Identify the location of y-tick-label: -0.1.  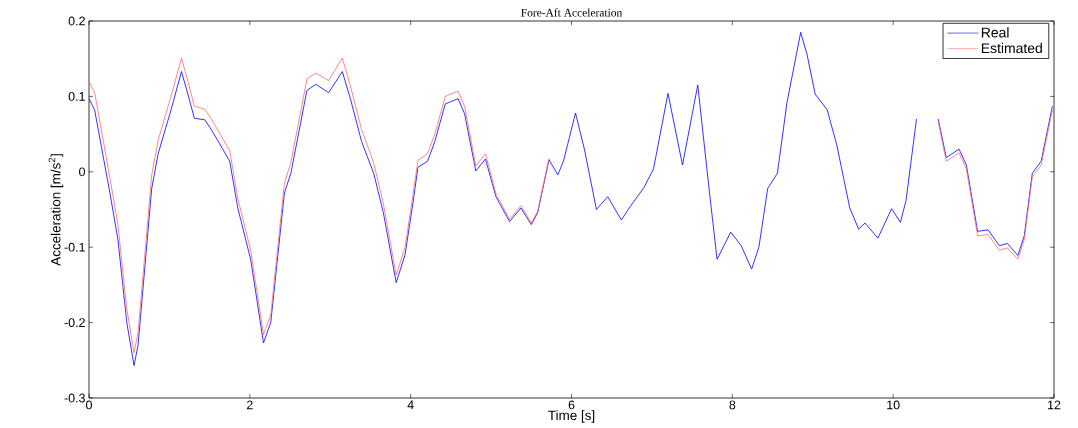
(74, 247).